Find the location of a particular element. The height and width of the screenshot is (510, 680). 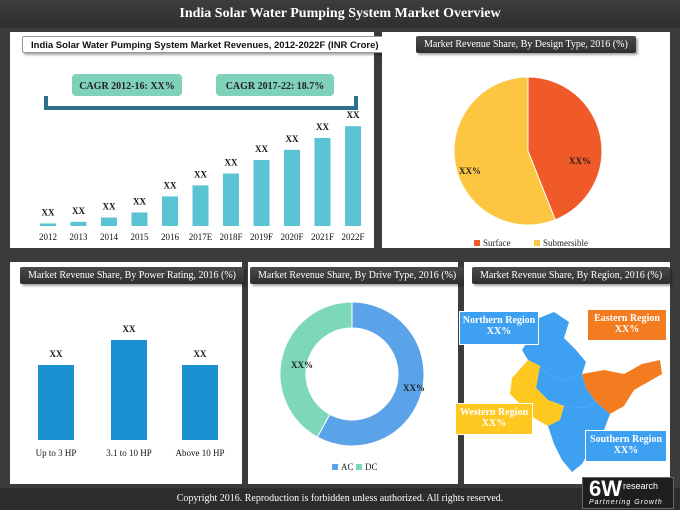

legend-ac-label: AC is located at coordinates (347, 467).